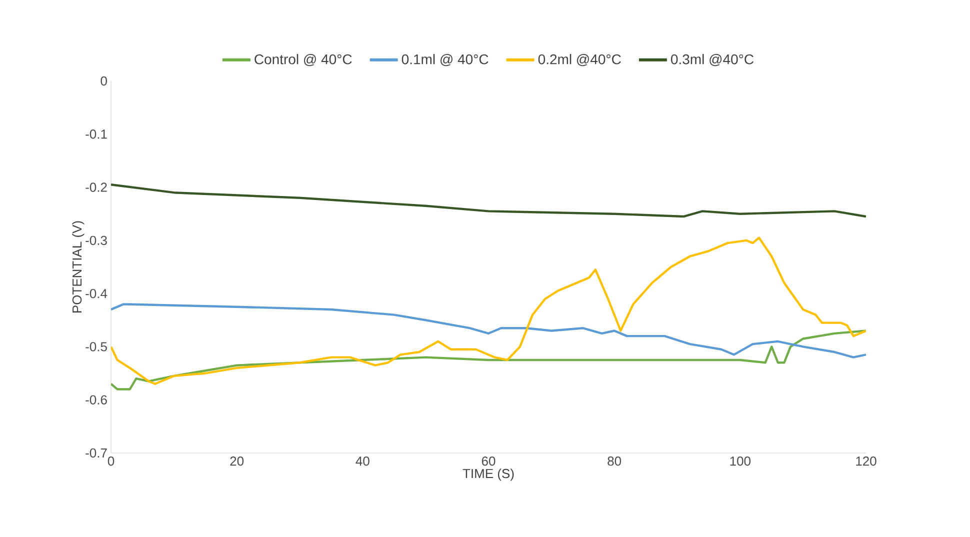 The image size is (970, 537). What do you see at coordinates (579, 60) in the screenshot?
I see `legend-label: 0.2ml @40°C` at bounding box center [579, 60].